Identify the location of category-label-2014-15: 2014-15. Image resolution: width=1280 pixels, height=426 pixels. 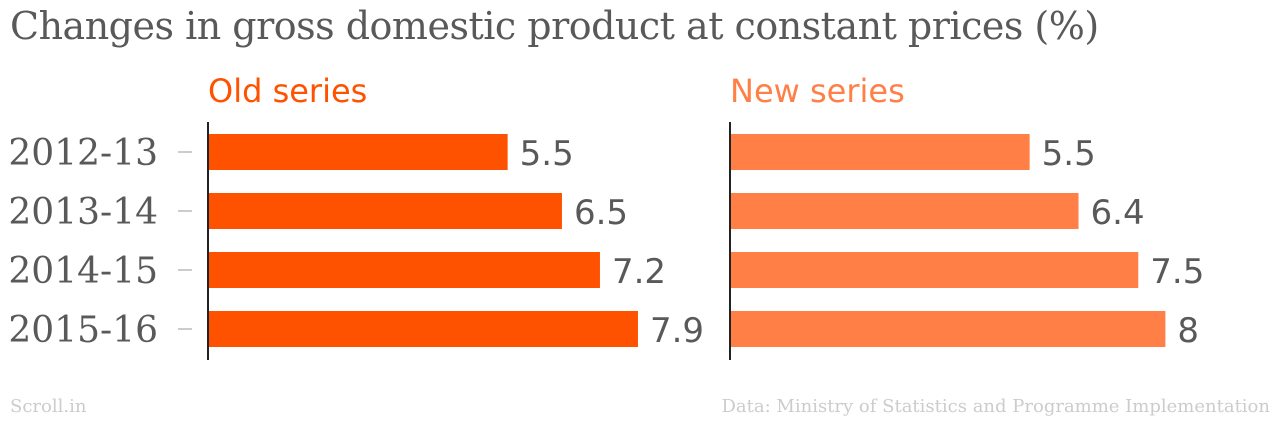
(83, 271).